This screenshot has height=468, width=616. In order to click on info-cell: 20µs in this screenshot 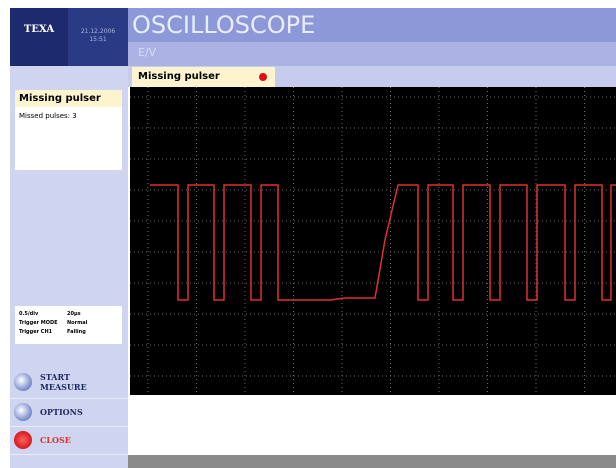, I will do `click(74, 314)`.